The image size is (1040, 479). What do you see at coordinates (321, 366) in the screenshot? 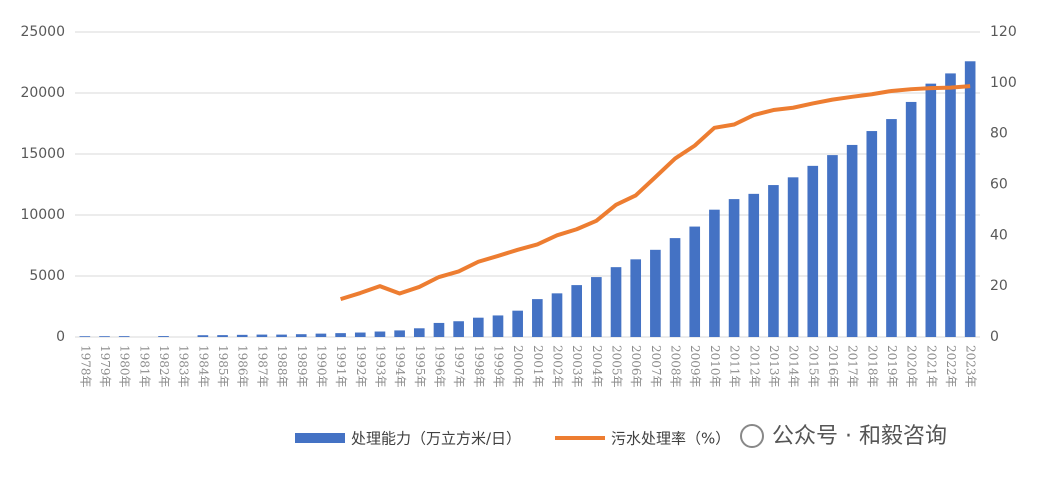
I see `x-tick-label: 1990年` at bounding box center [321, 366].